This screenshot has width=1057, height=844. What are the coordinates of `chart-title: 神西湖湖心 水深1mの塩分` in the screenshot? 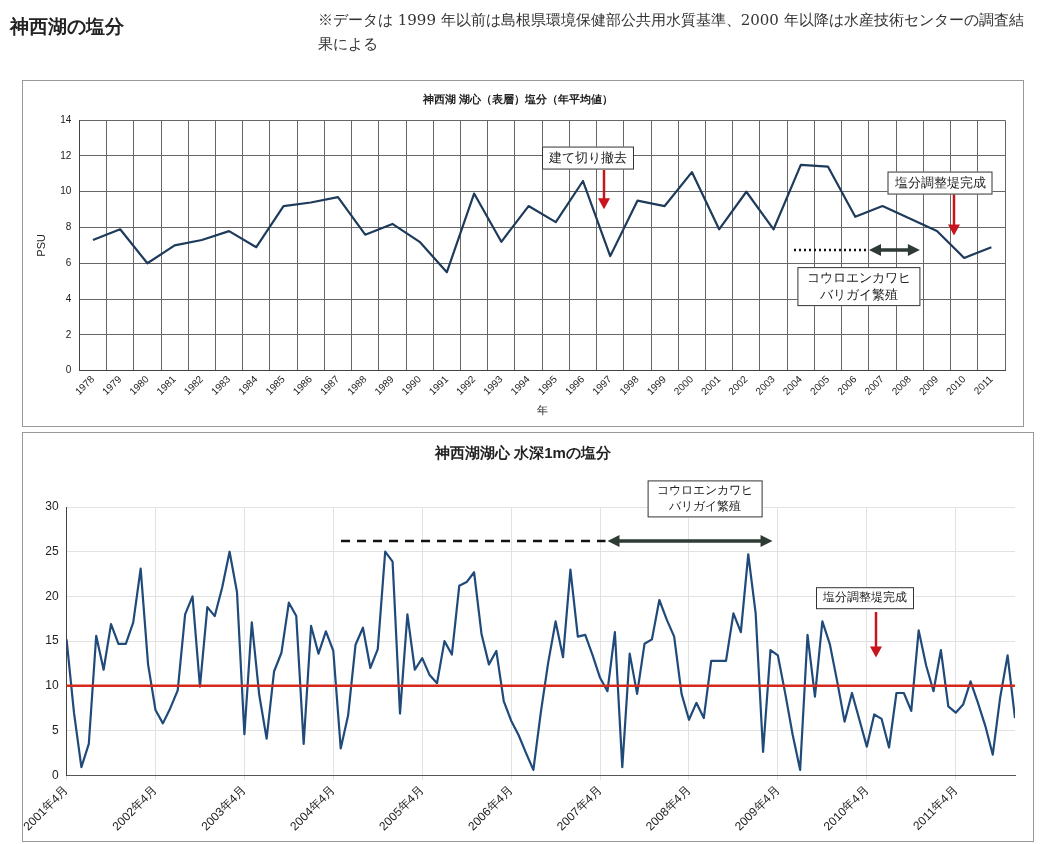 It's located at (523, 453).